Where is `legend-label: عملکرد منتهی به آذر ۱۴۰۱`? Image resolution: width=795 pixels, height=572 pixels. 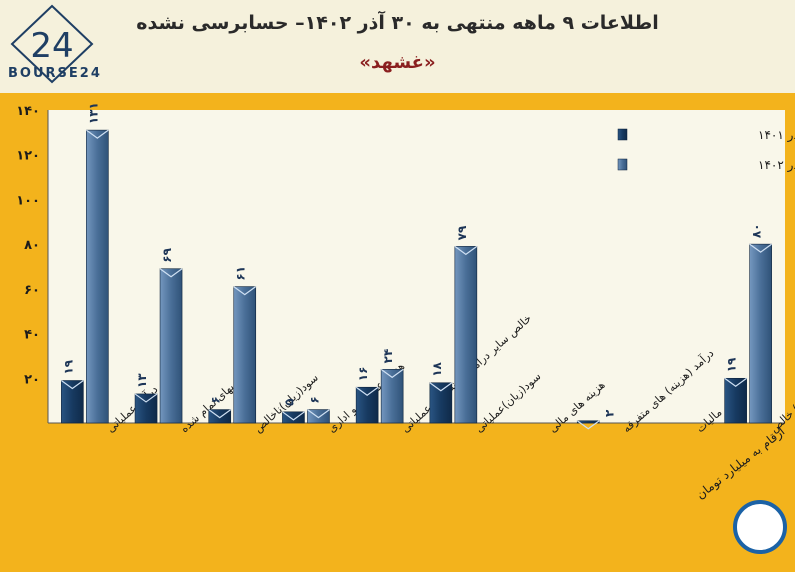 legend-label: عملکرد منتهی به آذر ۱۴۰۱ is located at coordinates (776, 135).